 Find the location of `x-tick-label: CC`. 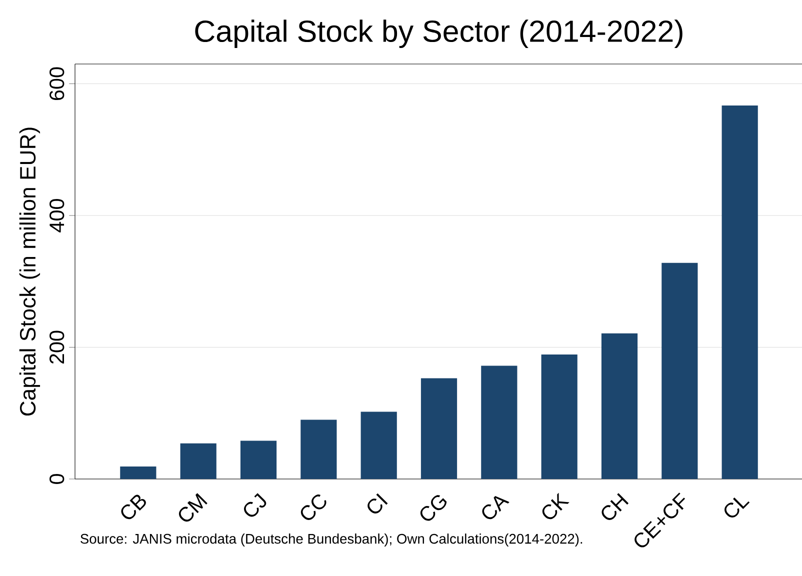

x-tick-label: CC is located at coordinates (313, 507).